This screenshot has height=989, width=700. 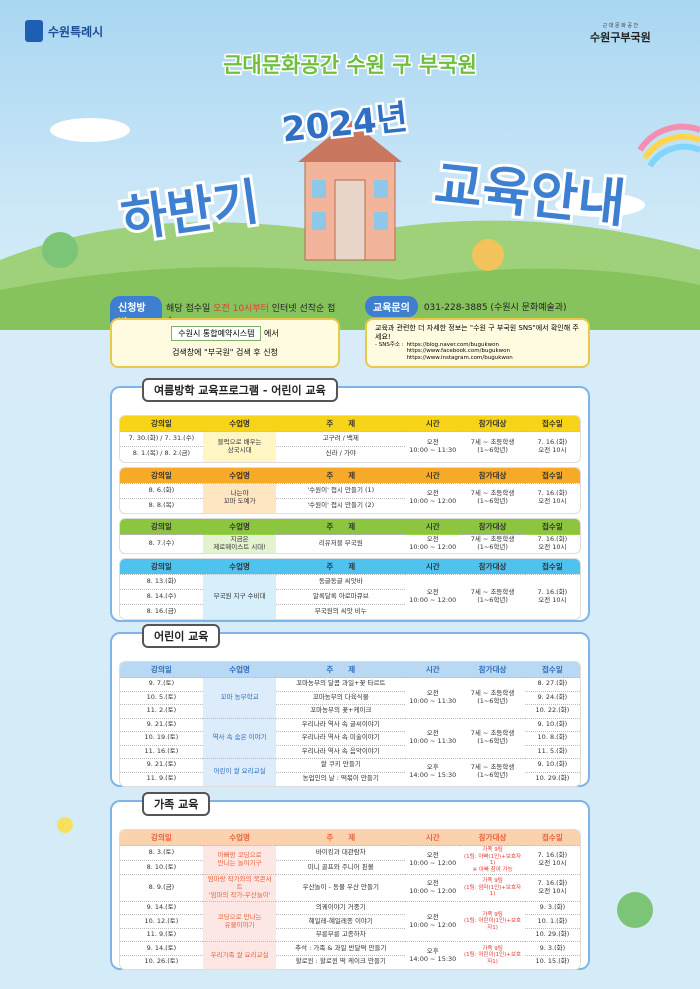 I want to click on brand-logo: 근 대 문 화 공 간 수원구부국원, so click(x=620, y=33).